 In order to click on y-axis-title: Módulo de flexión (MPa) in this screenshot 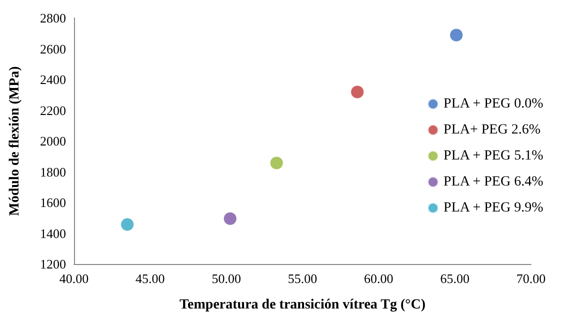, I will do `click(15, 141)`.